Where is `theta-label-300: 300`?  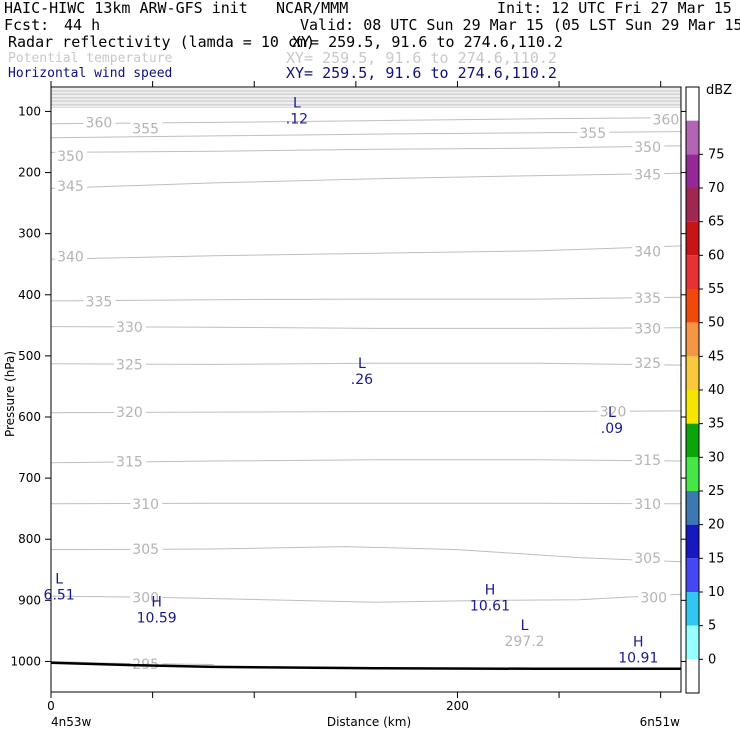
theta-label-300: 300 is located at coordinates (145, 598).